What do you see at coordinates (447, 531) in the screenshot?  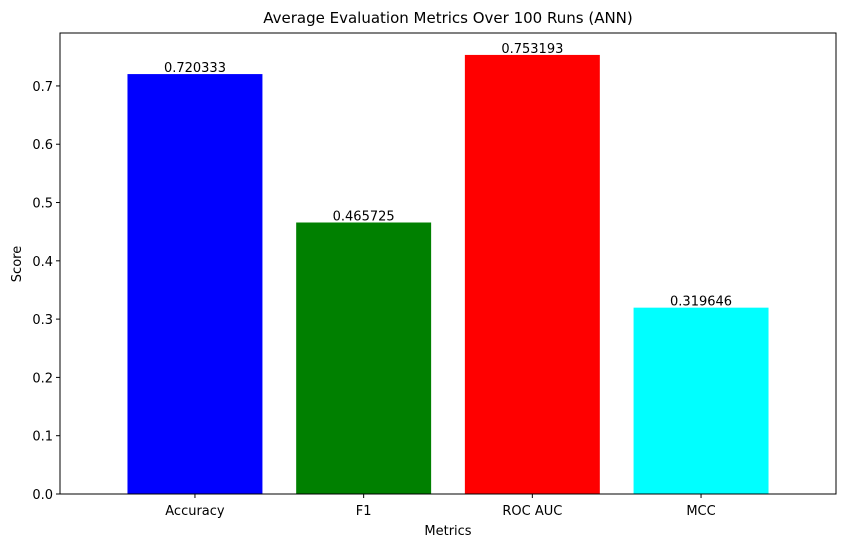 I see `x-axis-label: Metrics` at bounding box center [447, 531].